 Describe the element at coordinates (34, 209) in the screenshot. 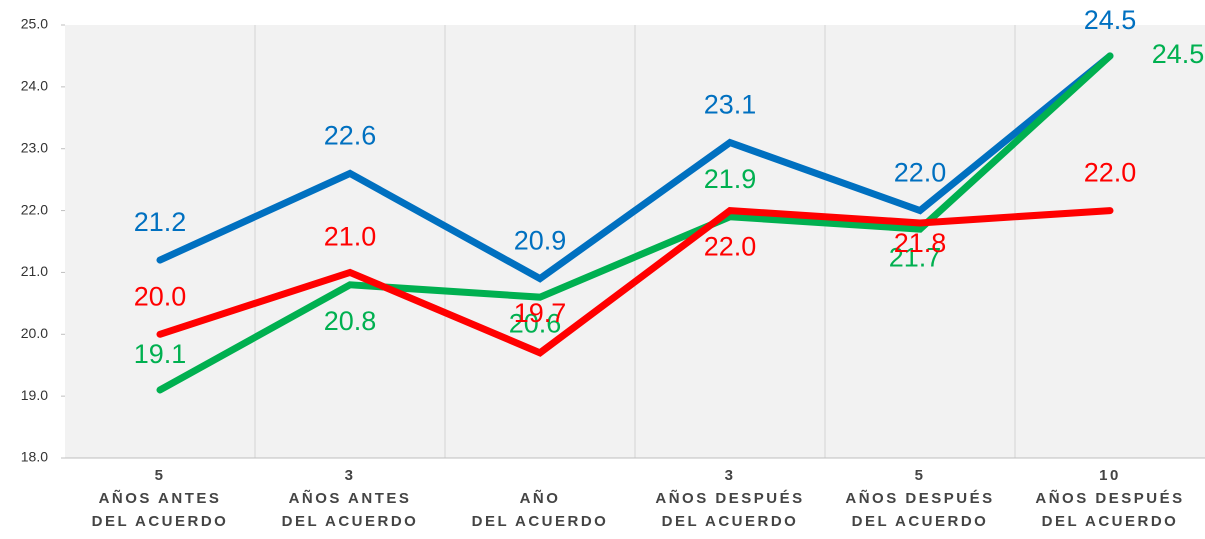

I see `y-tick-label: 22.0` at that location.